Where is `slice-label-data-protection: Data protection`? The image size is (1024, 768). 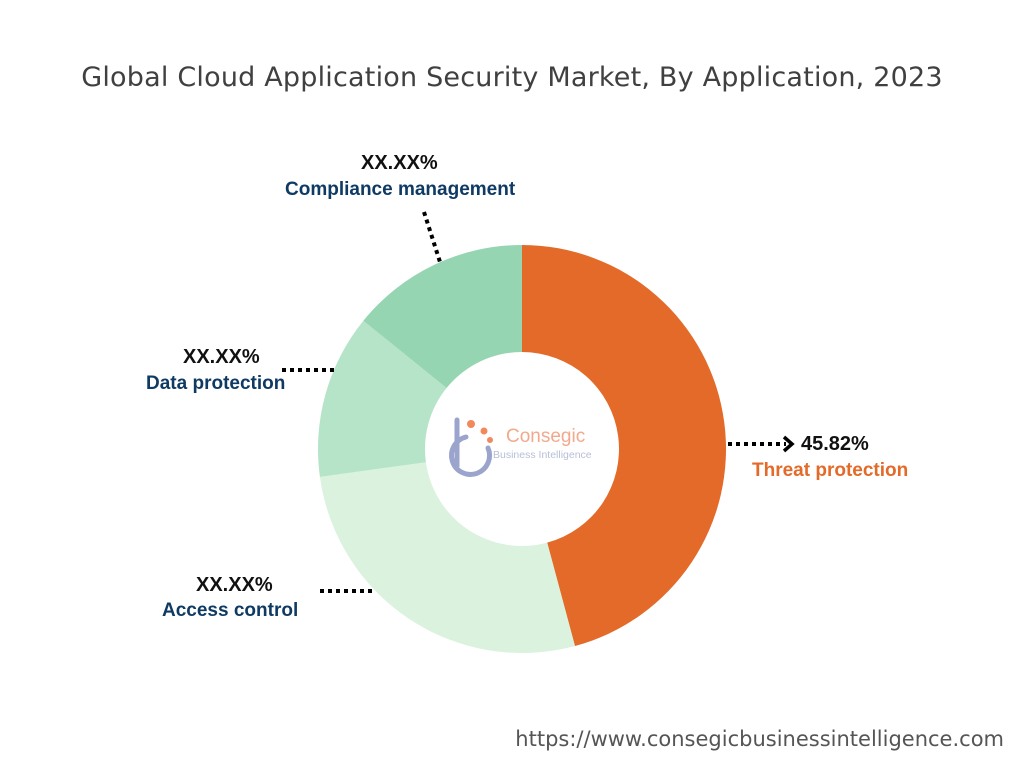 slice-label-data-protection: Data protection is located at coordinates (216, 383).